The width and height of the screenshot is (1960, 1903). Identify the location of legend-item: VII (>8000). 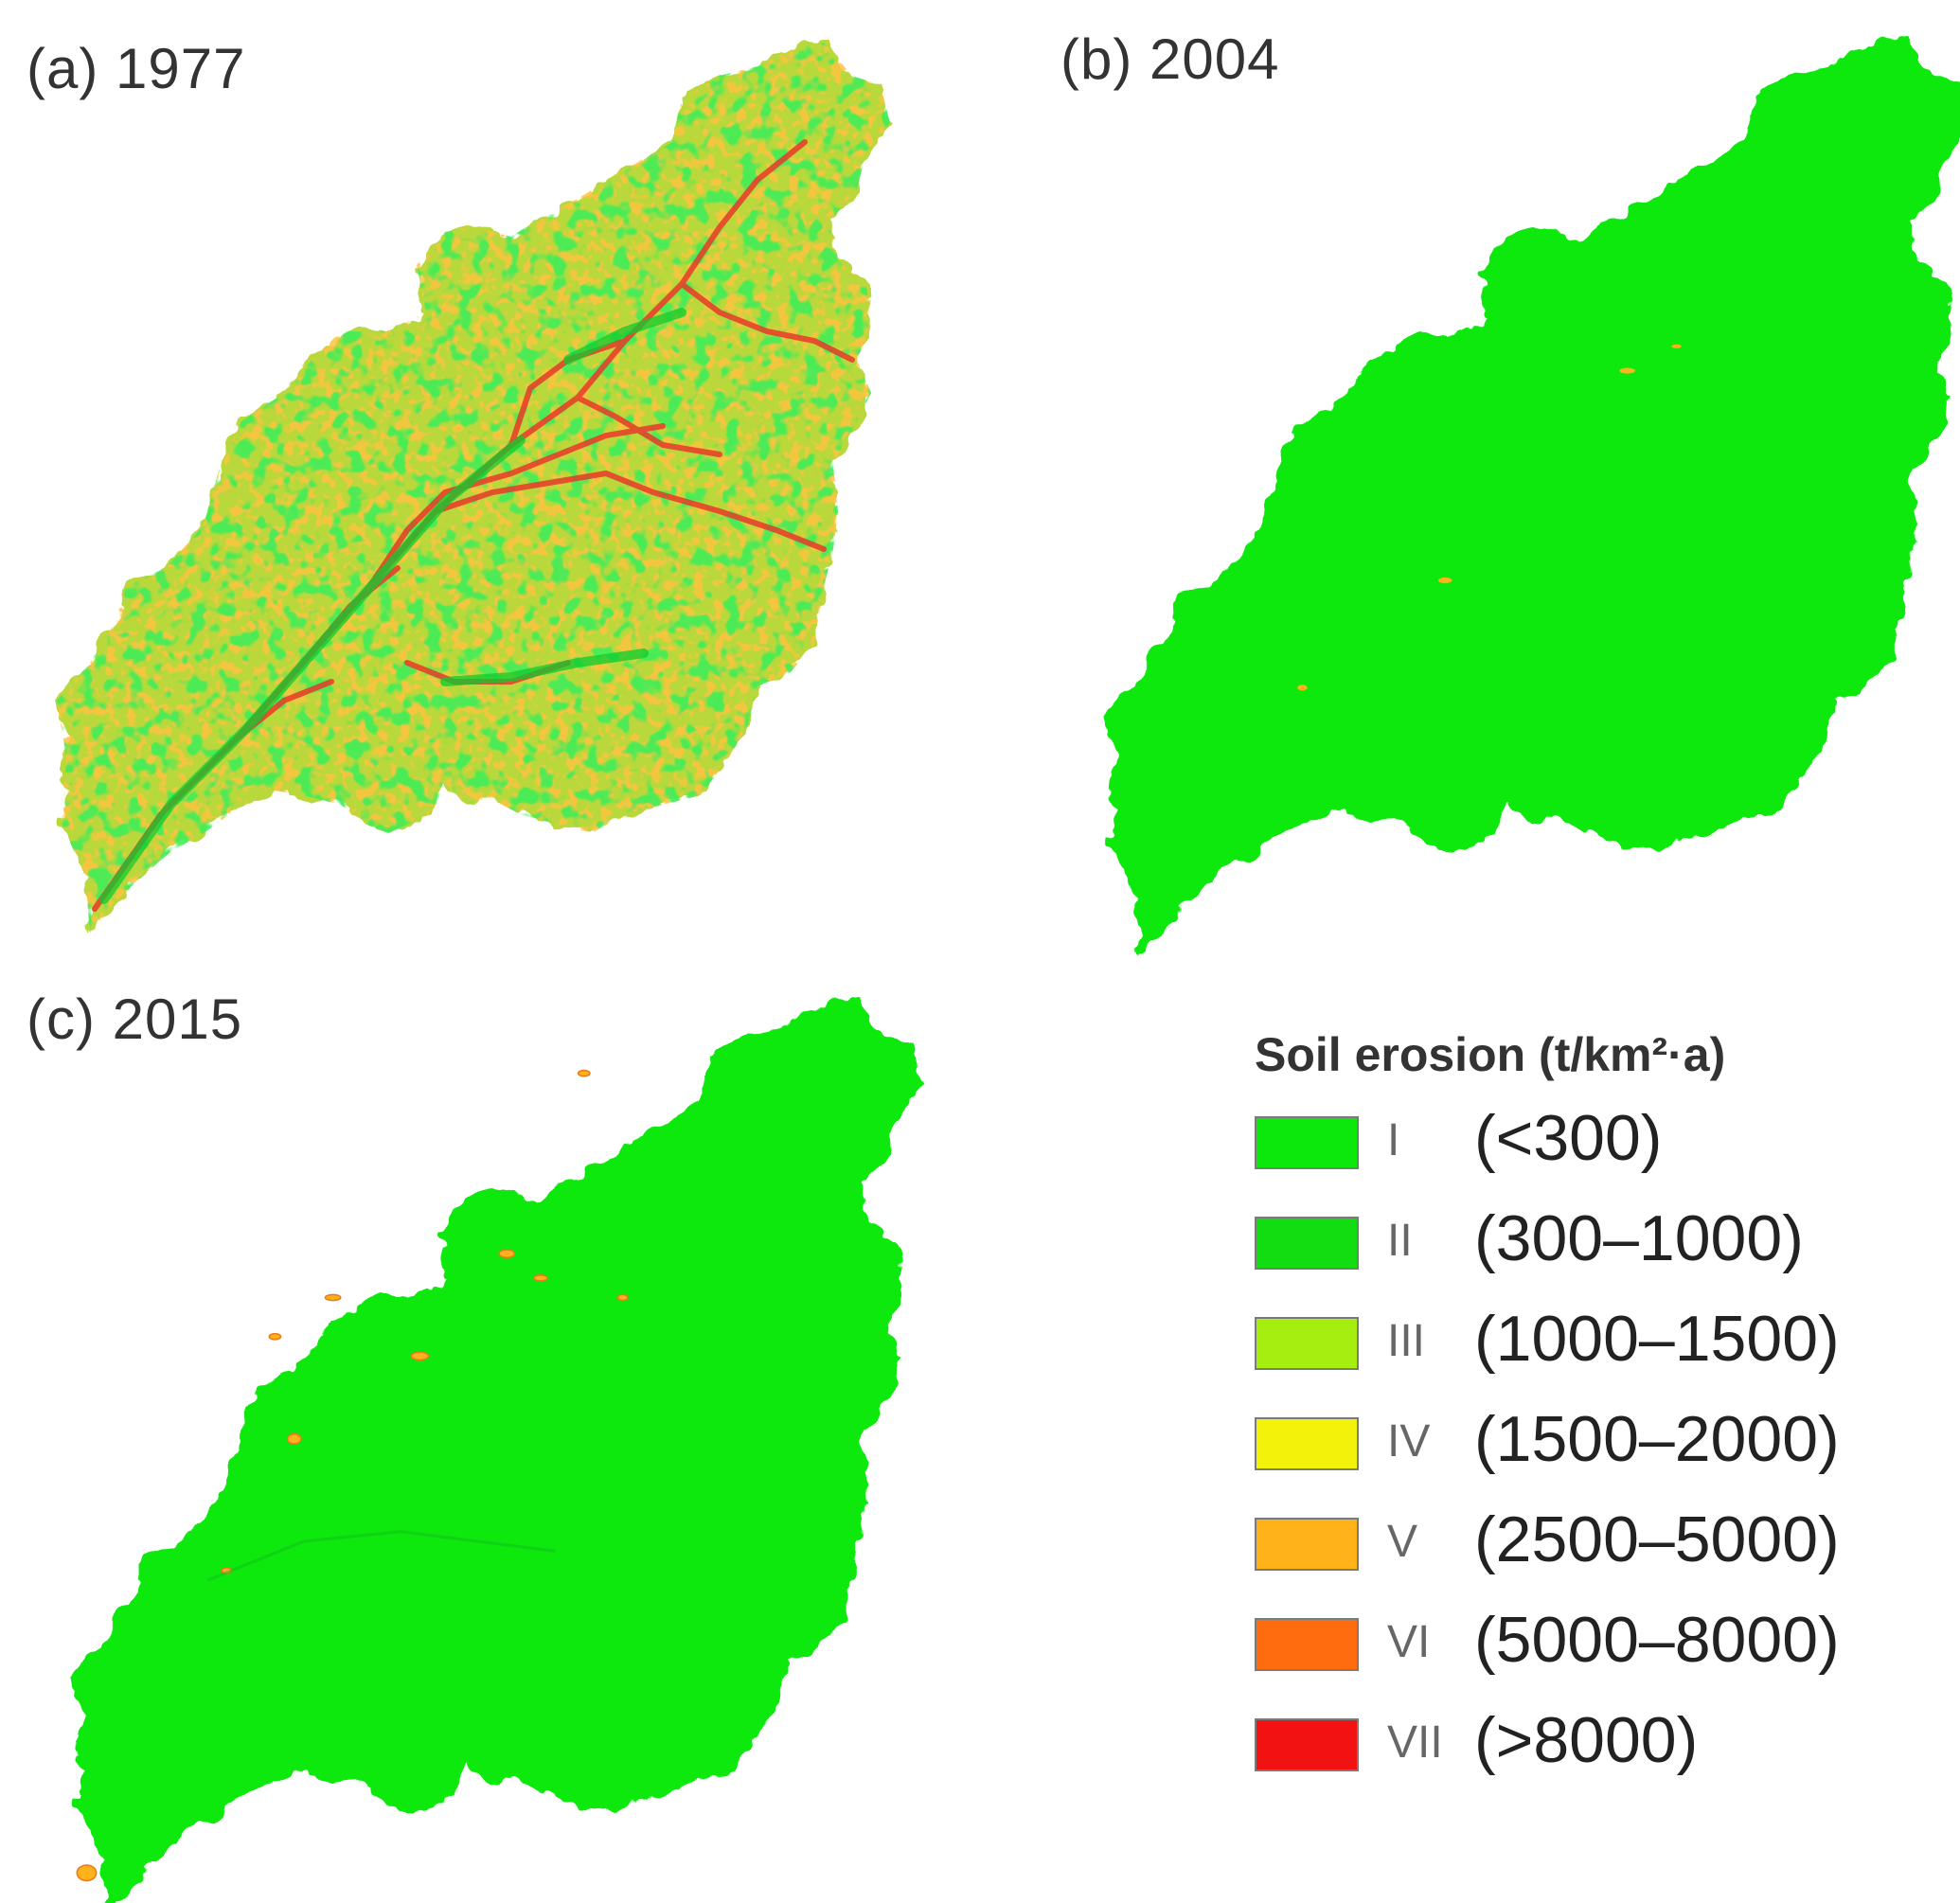
(1595, 1756).